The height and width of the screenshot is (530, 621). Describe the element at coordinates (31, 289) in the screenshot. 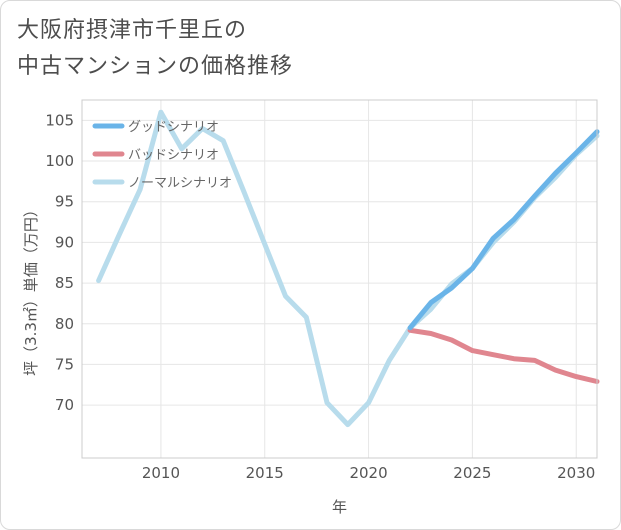

I see `y-axis-title: 坪（3.3㎡）単価（万円）` at that location.